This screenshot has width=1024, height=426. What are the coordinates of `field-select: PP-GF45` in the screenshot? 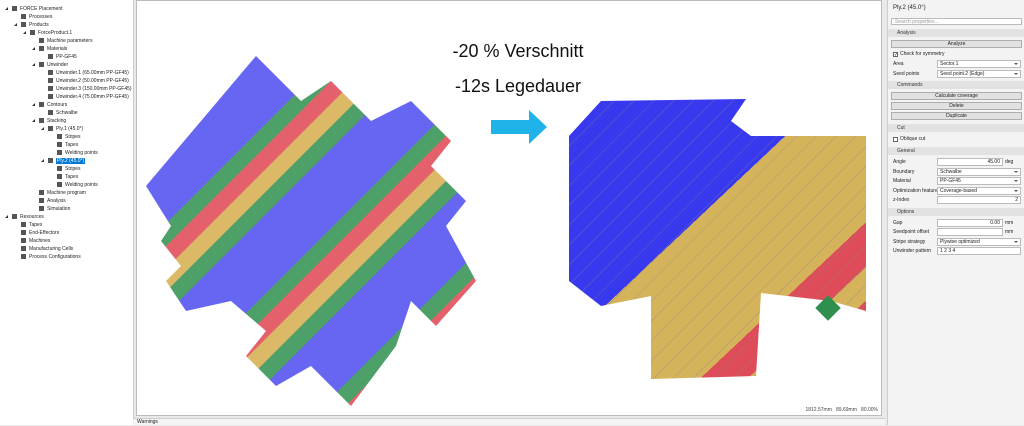 It's located at (979, 181).